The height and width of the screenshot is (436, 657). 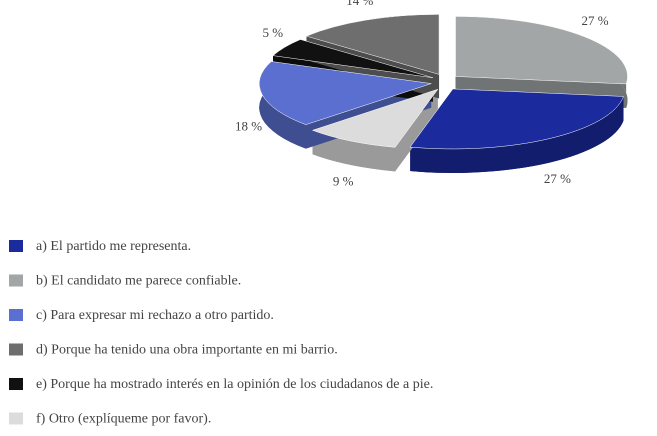 I want to click on legend-label: f) Otro (explíqueme por favor)., so click(x=123, y=419).